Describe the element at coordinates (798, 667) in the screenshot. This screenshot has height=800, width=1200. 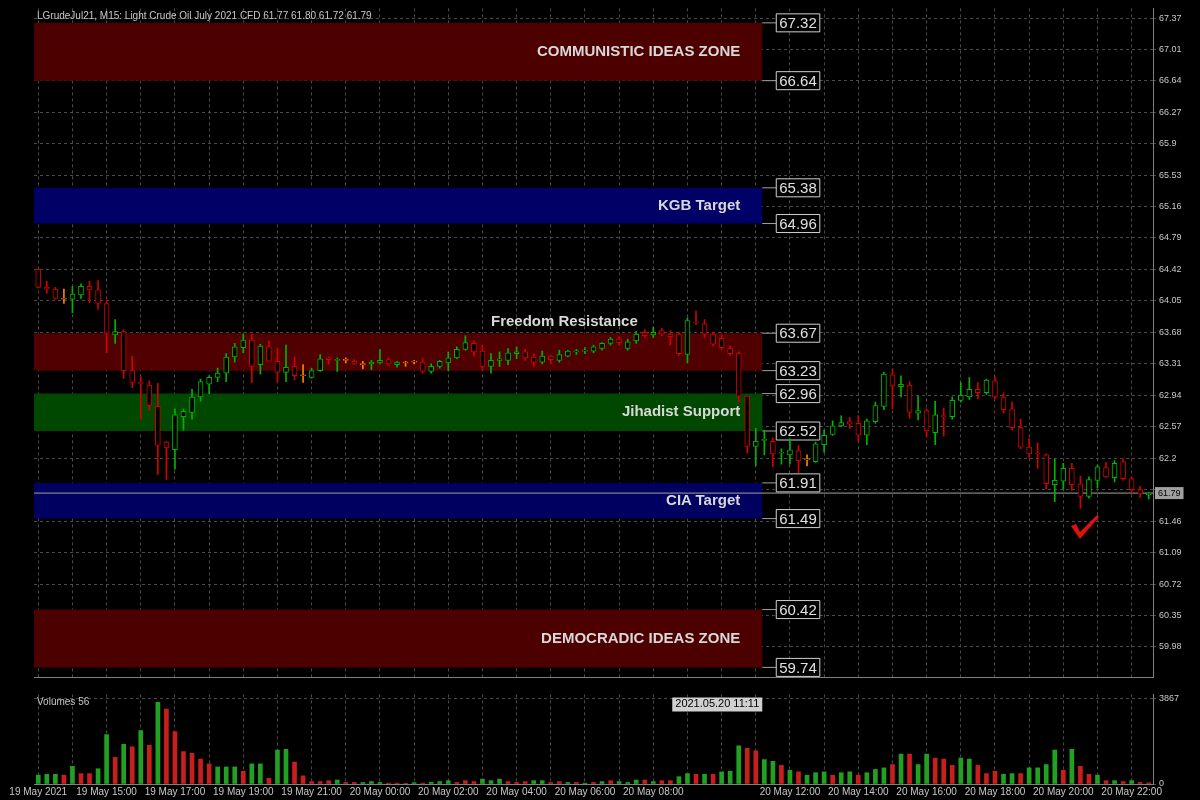
I see `annotation: 59.74` at that location.